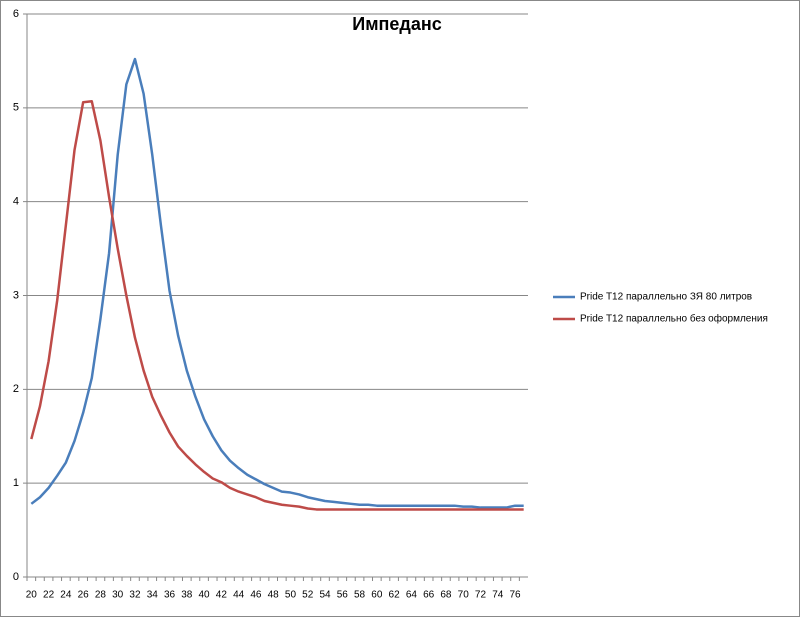 This screenshot has width=800, height=617. What do you see at coordinates (118, 595) in the screenshot?
I see `x-tick-label: 30` at bounding box center [118, 595].